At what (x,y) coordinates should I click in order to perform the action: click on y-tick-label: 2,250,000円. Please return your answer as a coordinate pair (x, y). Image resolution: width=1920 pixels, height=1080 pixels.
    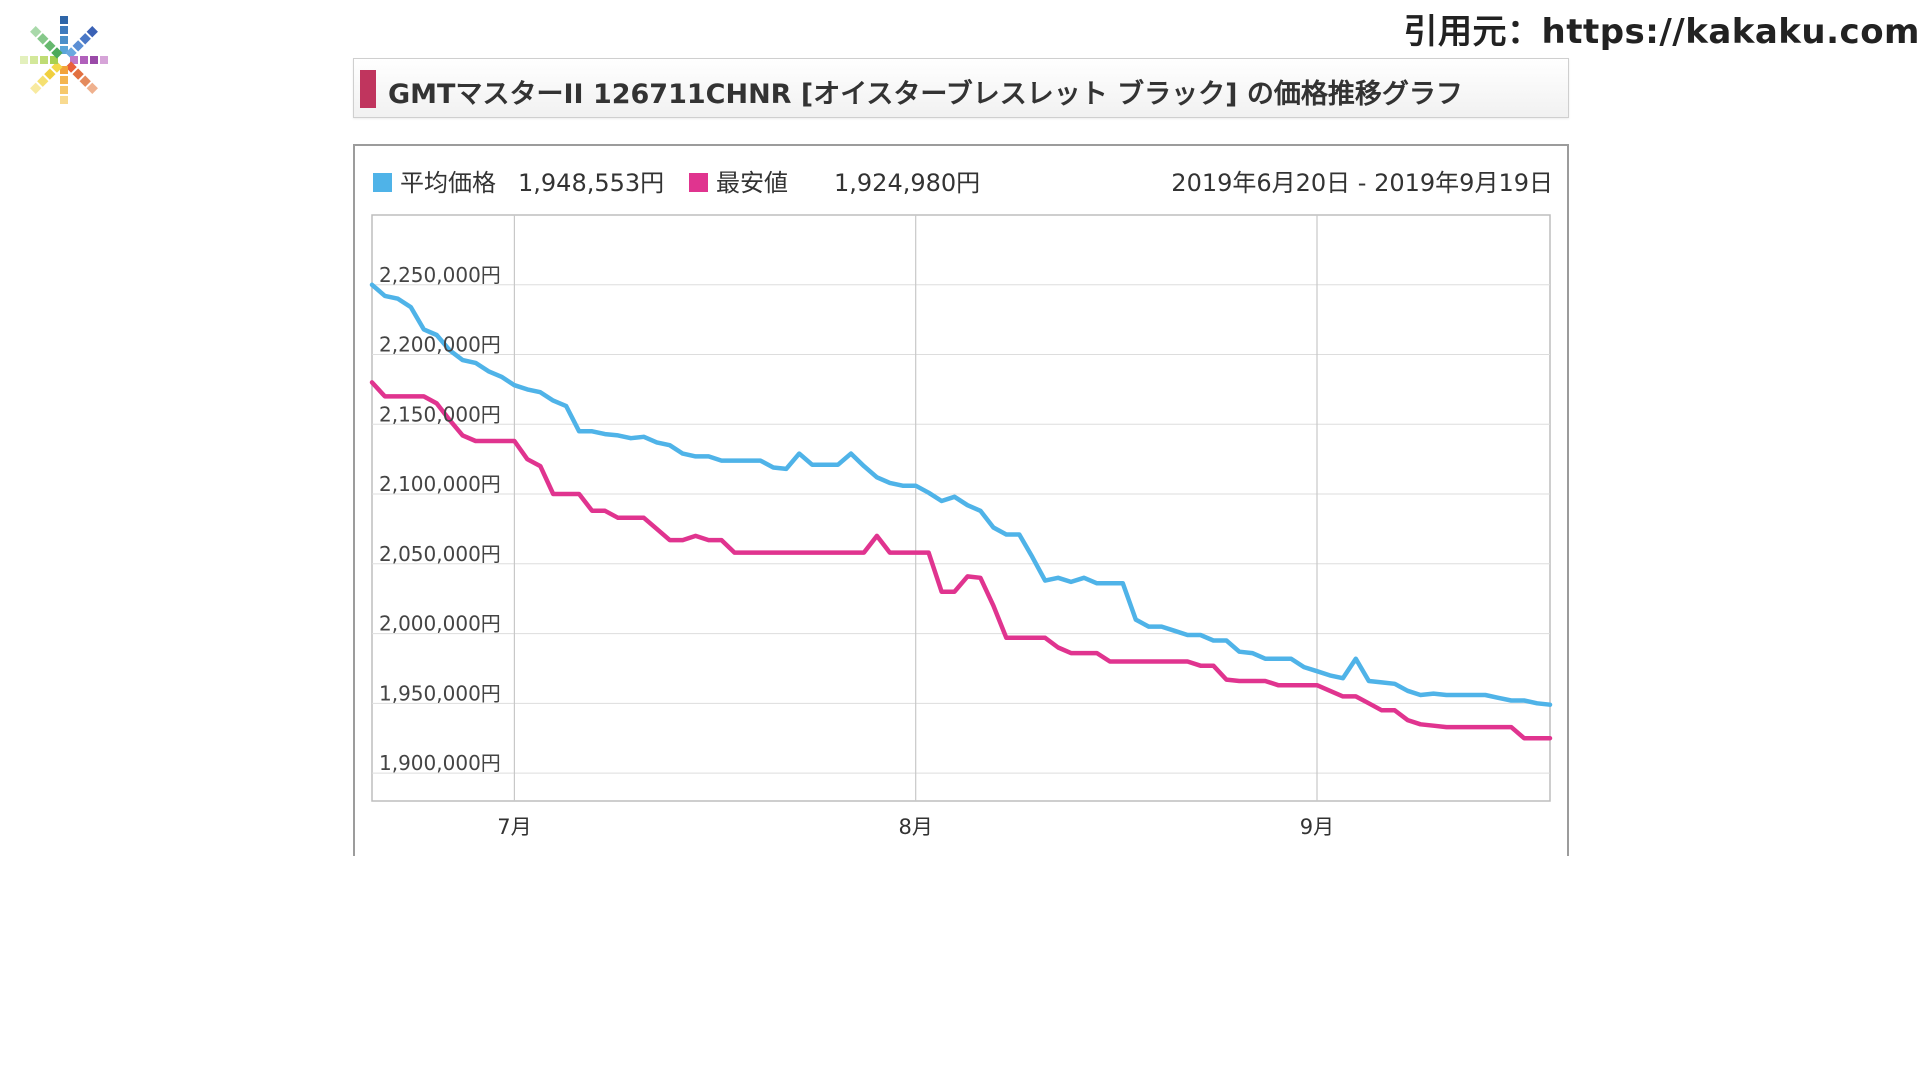
    Looking at the image, I should click on (440, 275).